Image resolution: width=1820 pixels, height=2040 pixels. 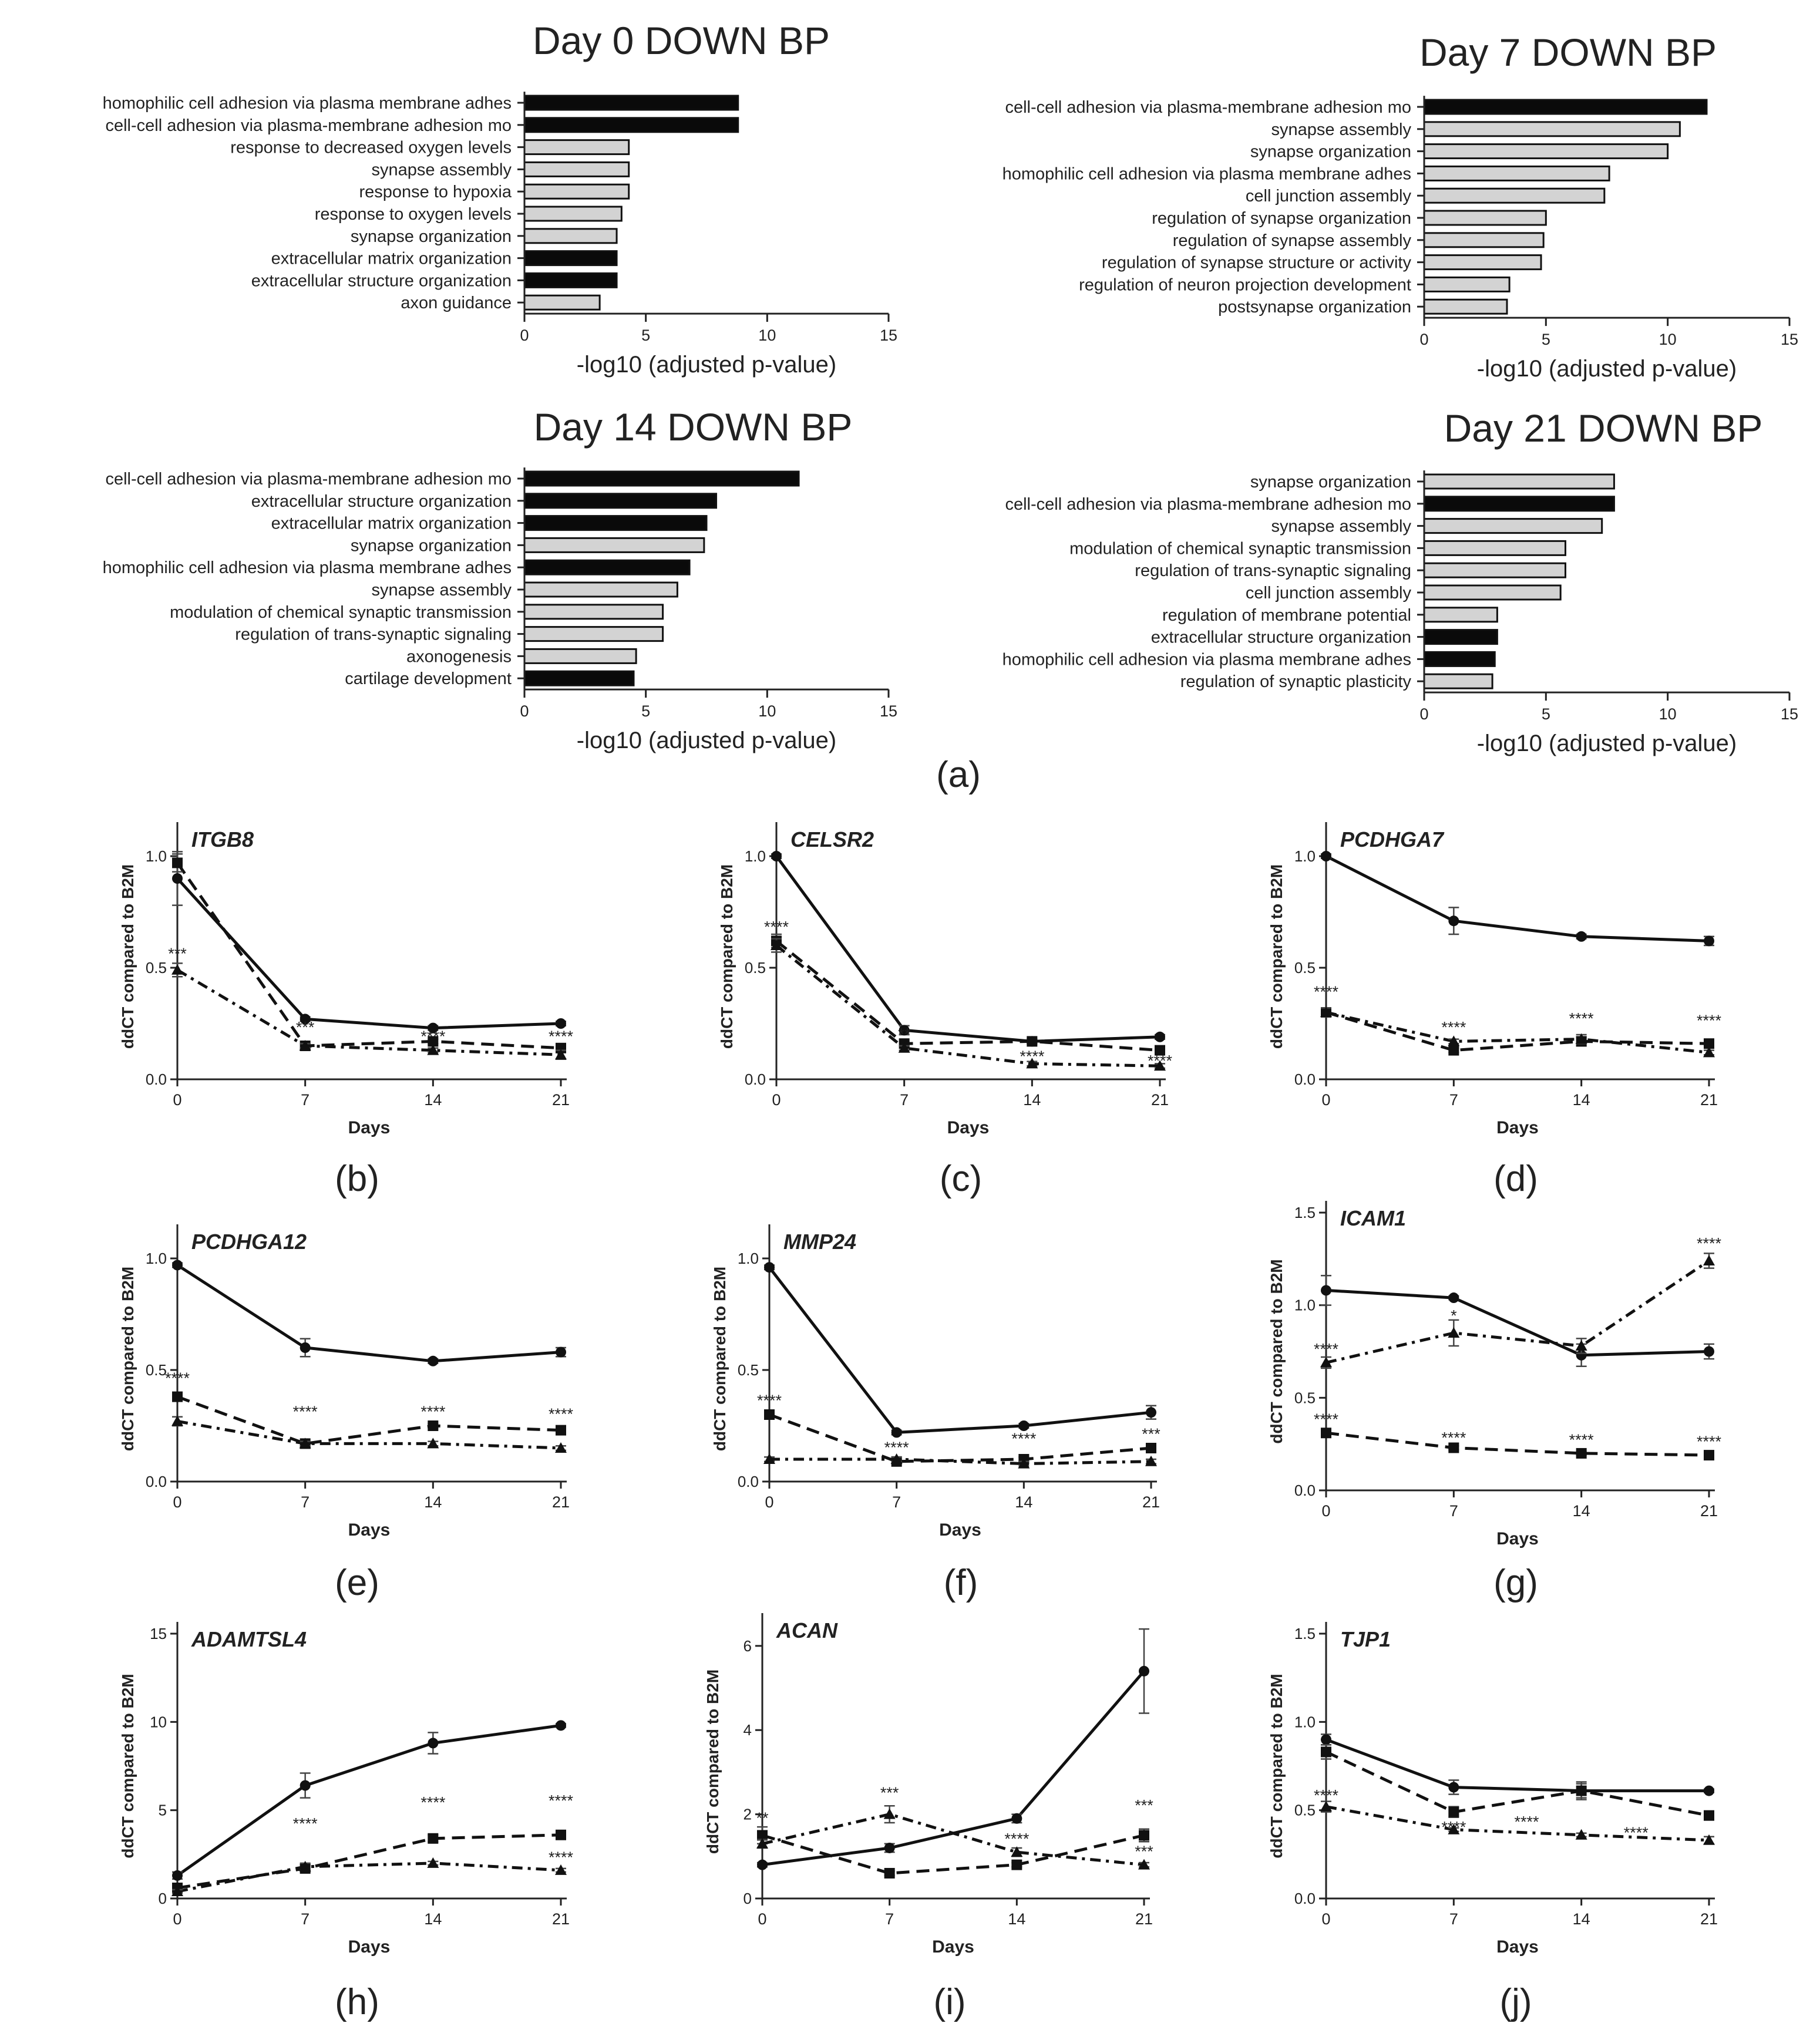 I want to click on category-label: cartilage development, so click(x=428, y=678).